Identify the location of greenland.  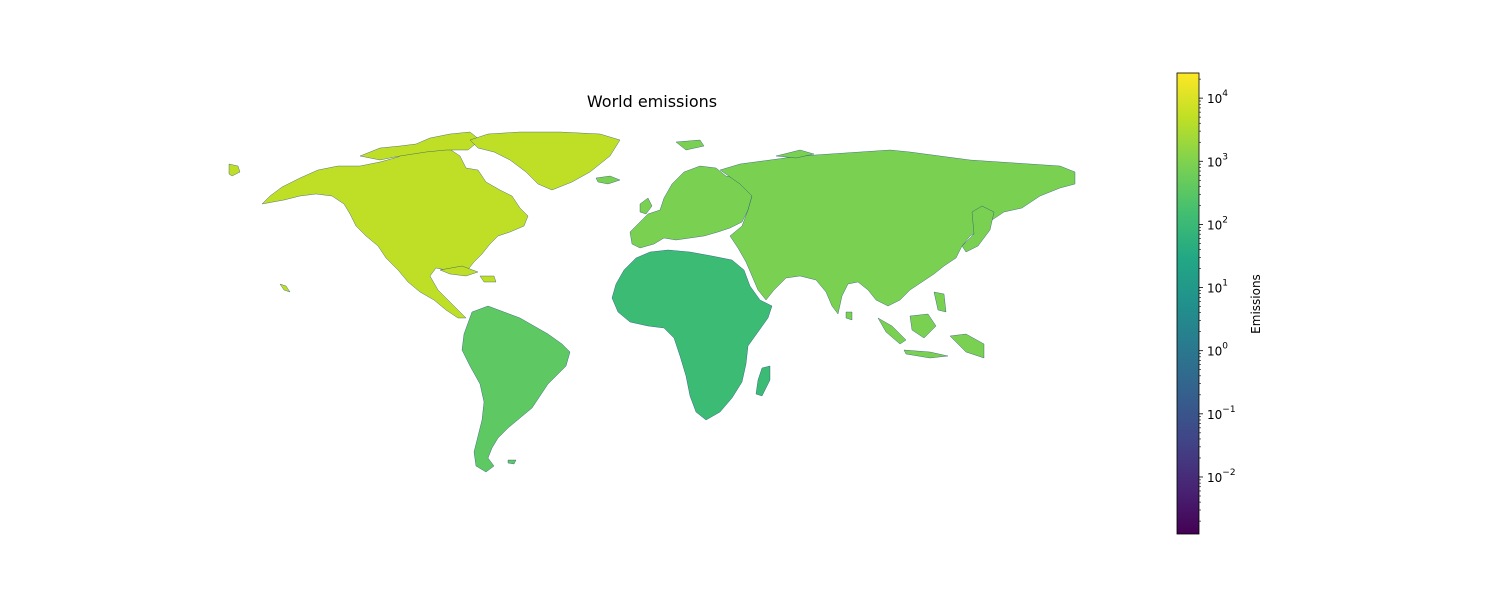
(545, 161).